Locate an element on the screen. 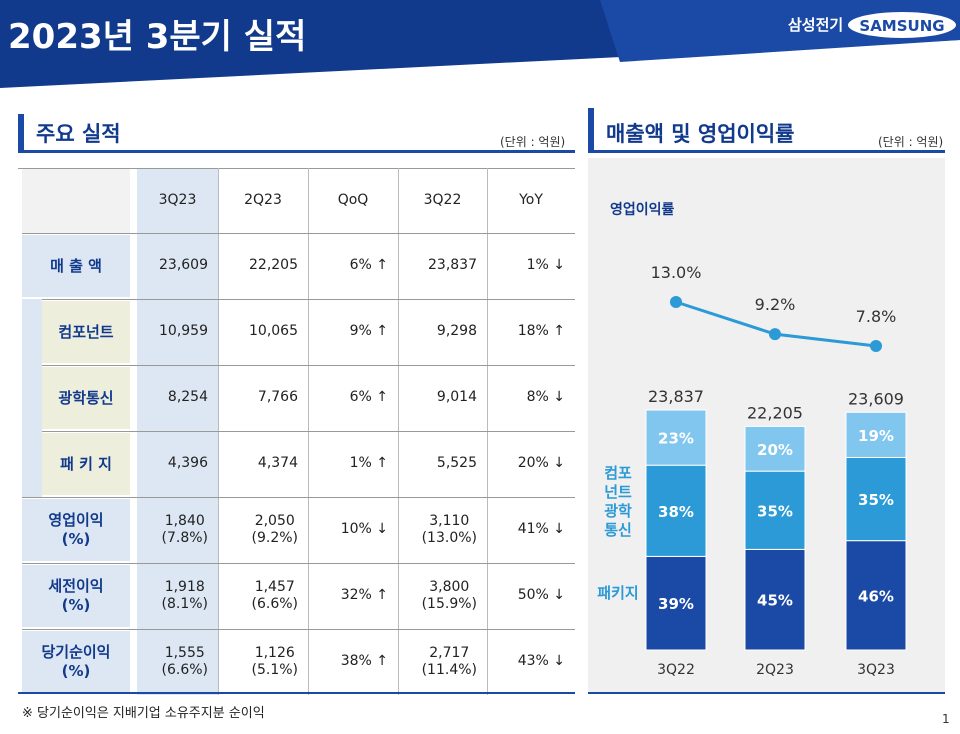 The image size is (960, 734). total-label: 22,205 is located at coordinates (775, 412).